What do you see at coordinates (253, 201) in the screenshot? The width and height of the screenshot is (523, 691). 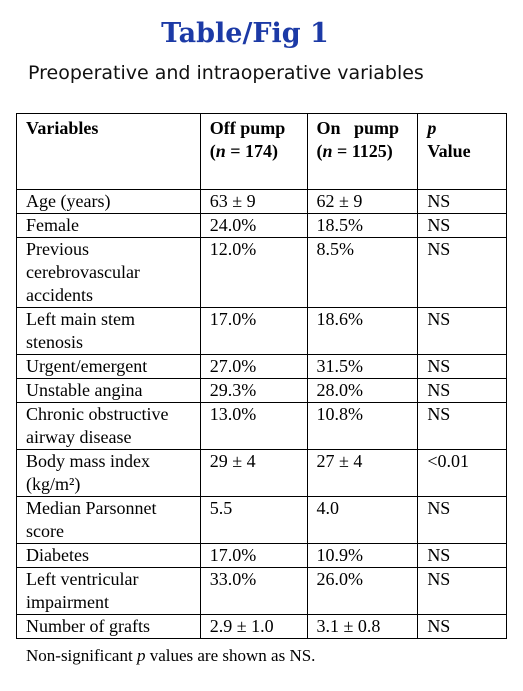 I see `value-cell: 63 ± 9` at bounding box center [253, 201].